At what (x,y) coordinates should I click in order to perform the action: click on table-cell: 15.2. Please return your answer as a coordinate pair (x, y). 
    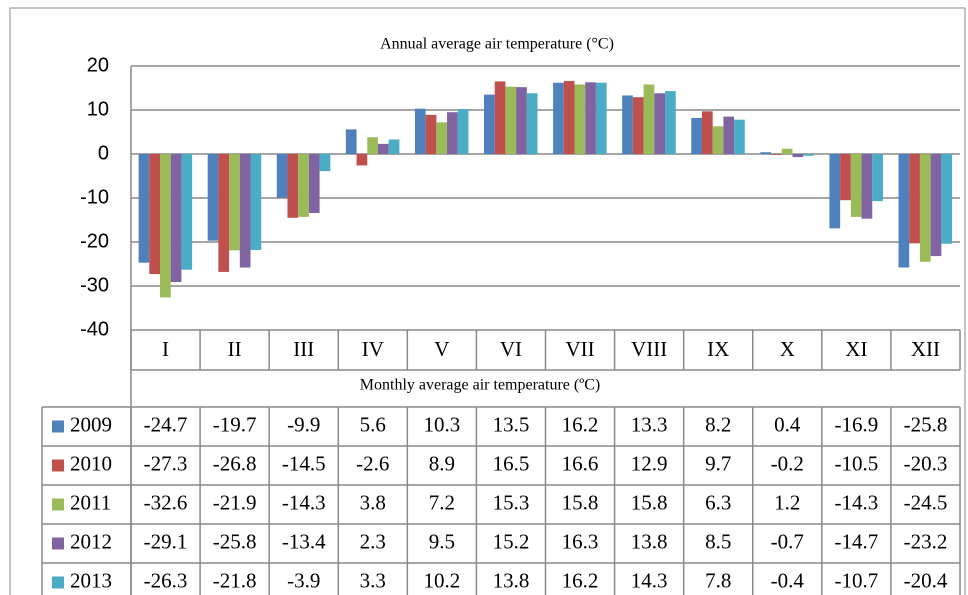
    Looking at the image, I should click on (511, 541).